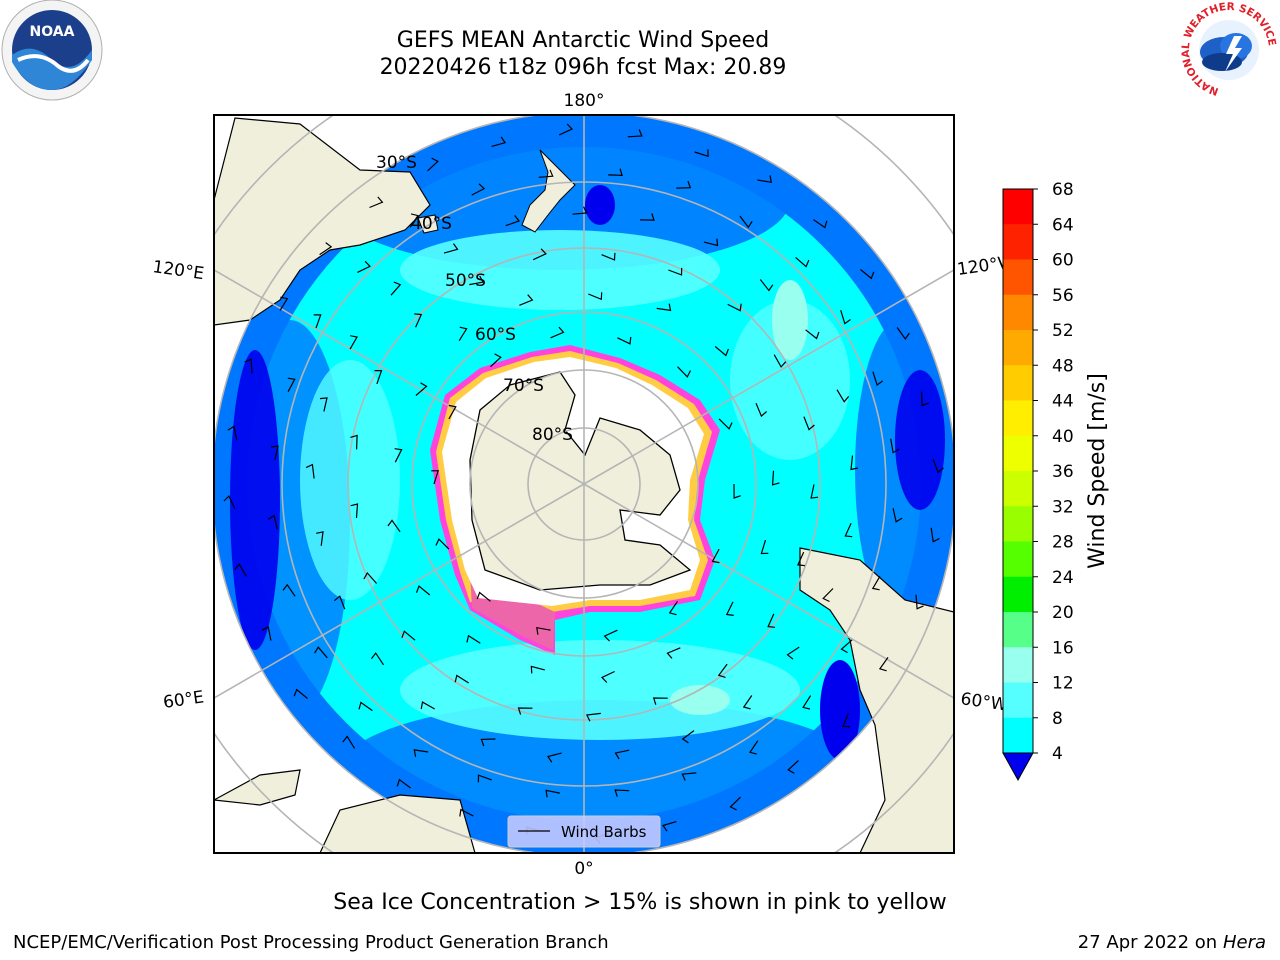 The width and height of the screenshot is (1280, 960). I want to click on colorbar-tick-label: 32, so click(1063, 507).